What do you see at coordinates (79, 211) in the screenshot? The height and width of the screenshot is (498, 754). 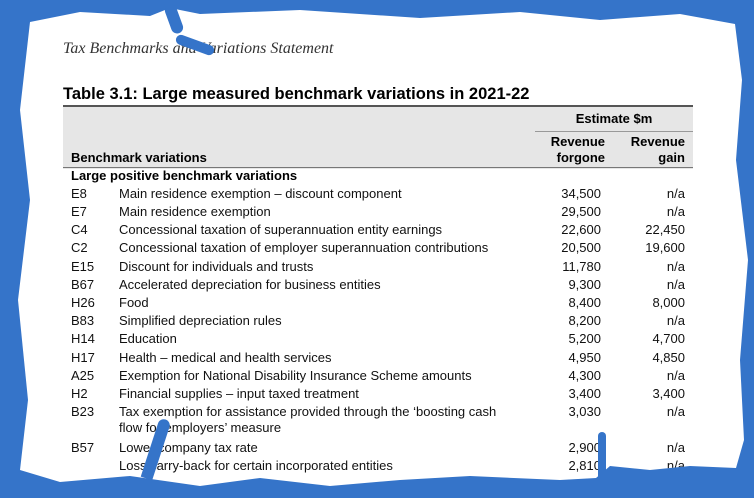 I see `row-code: E7` at bounding box center [79, 211].